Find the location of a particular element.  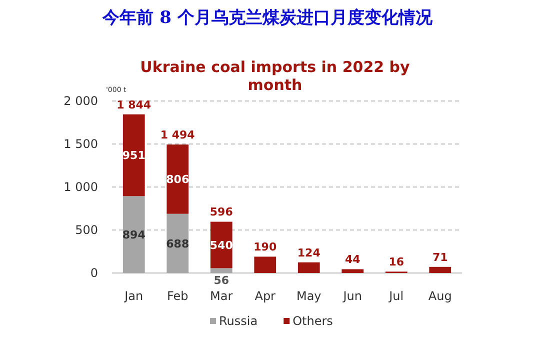

data-label: 540 is located at coordinates (222, 245).